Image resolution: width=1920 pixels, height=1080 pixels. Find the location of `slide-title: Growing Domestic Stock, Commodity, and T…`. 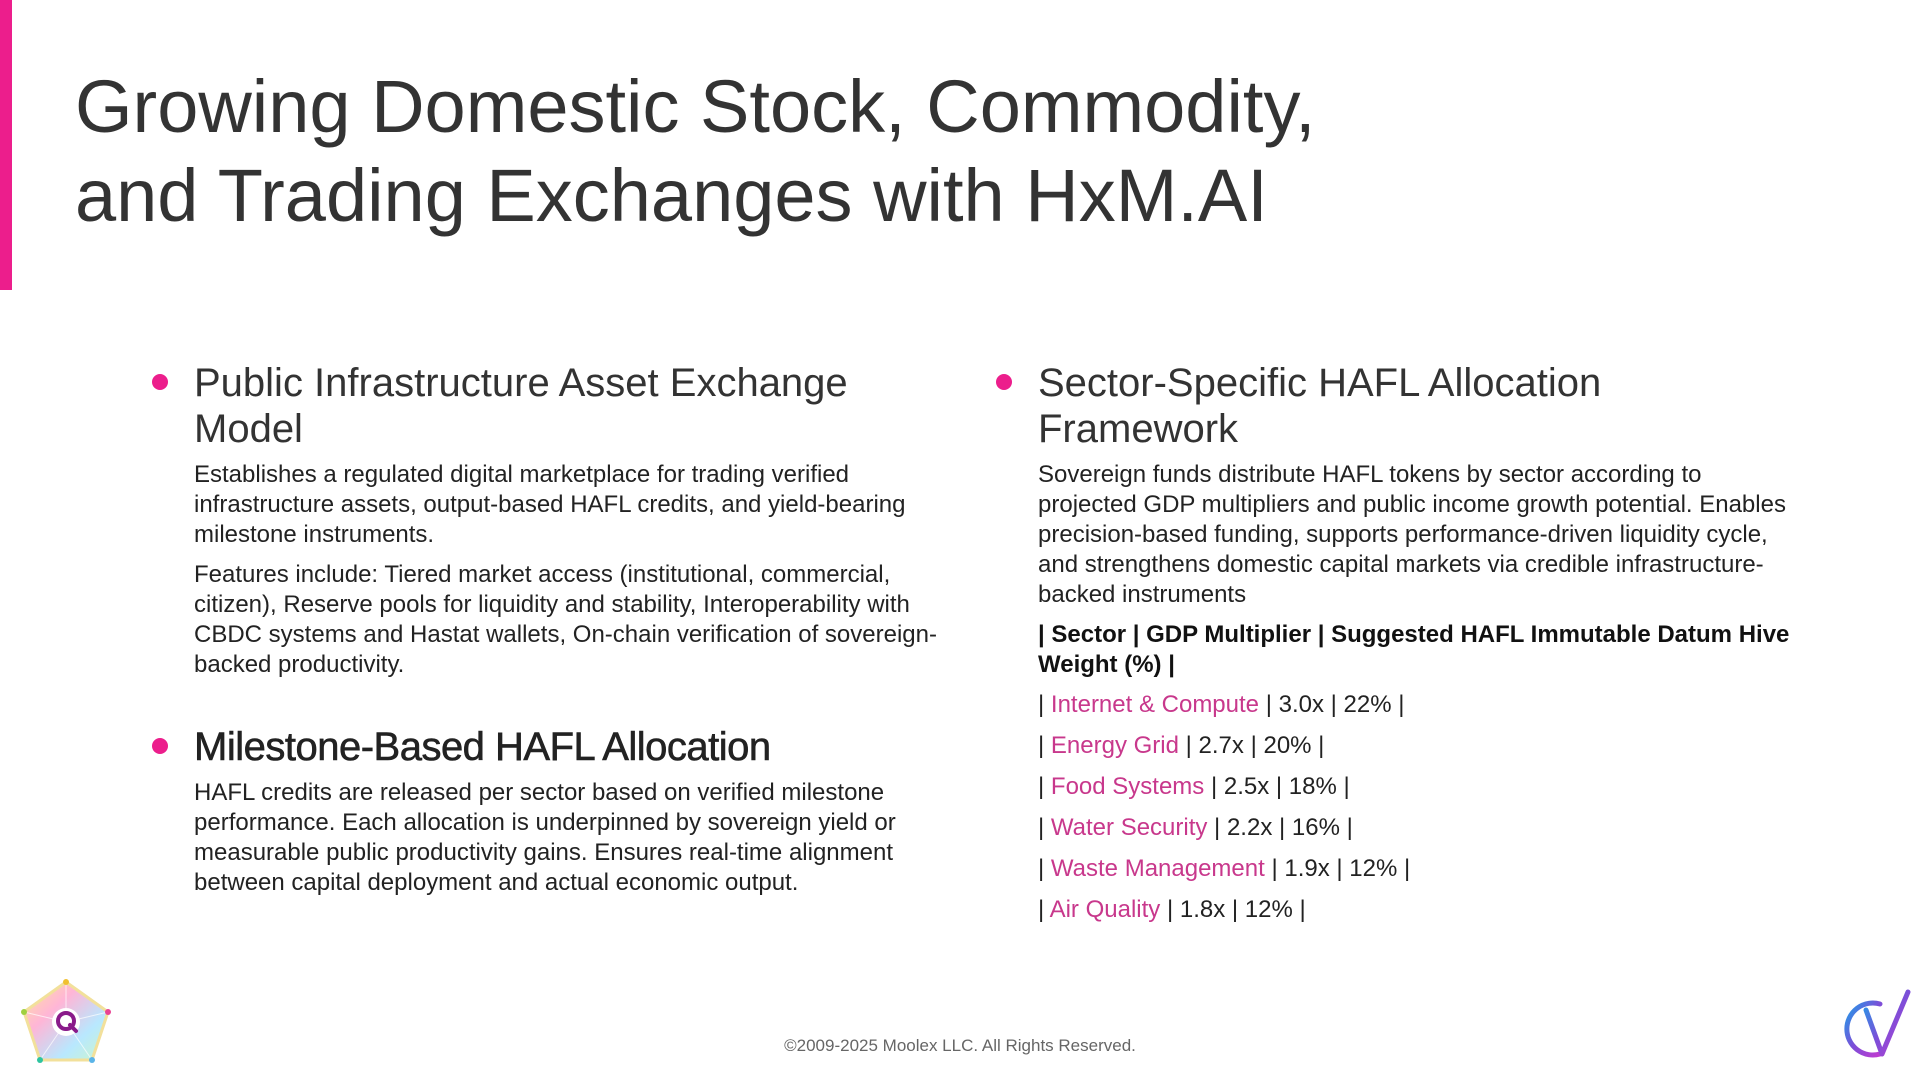

slide-title: Growing Domestic Stock, Commodity, and T… is located at coordinates (825, 151).